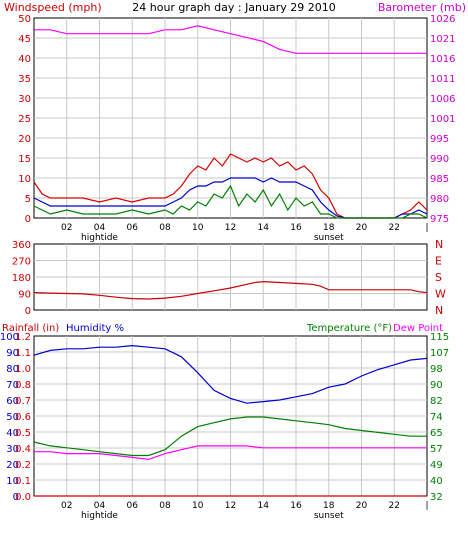 Image resolution: width=468 pixels, height=559 pixels. What do you see at coordinates (23, 417) in the screenshot?
I see `rainfall-tick: 0.6` at bounding box center [23, 417].